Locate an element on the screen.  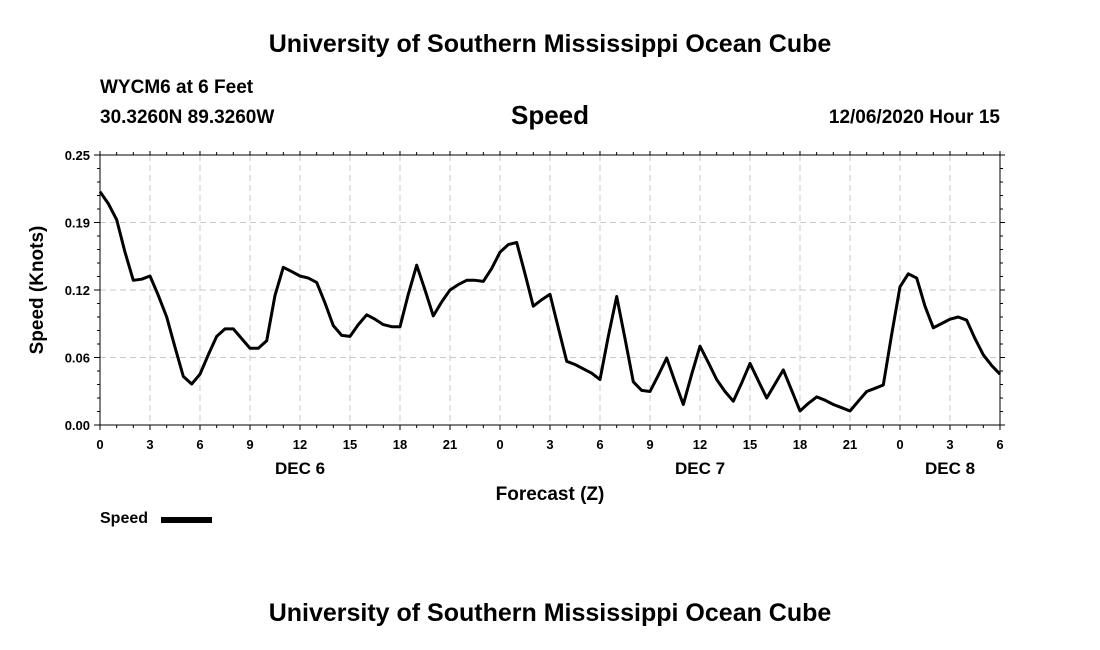
day-label: DEC 6 is located at coordinates (300, 468).